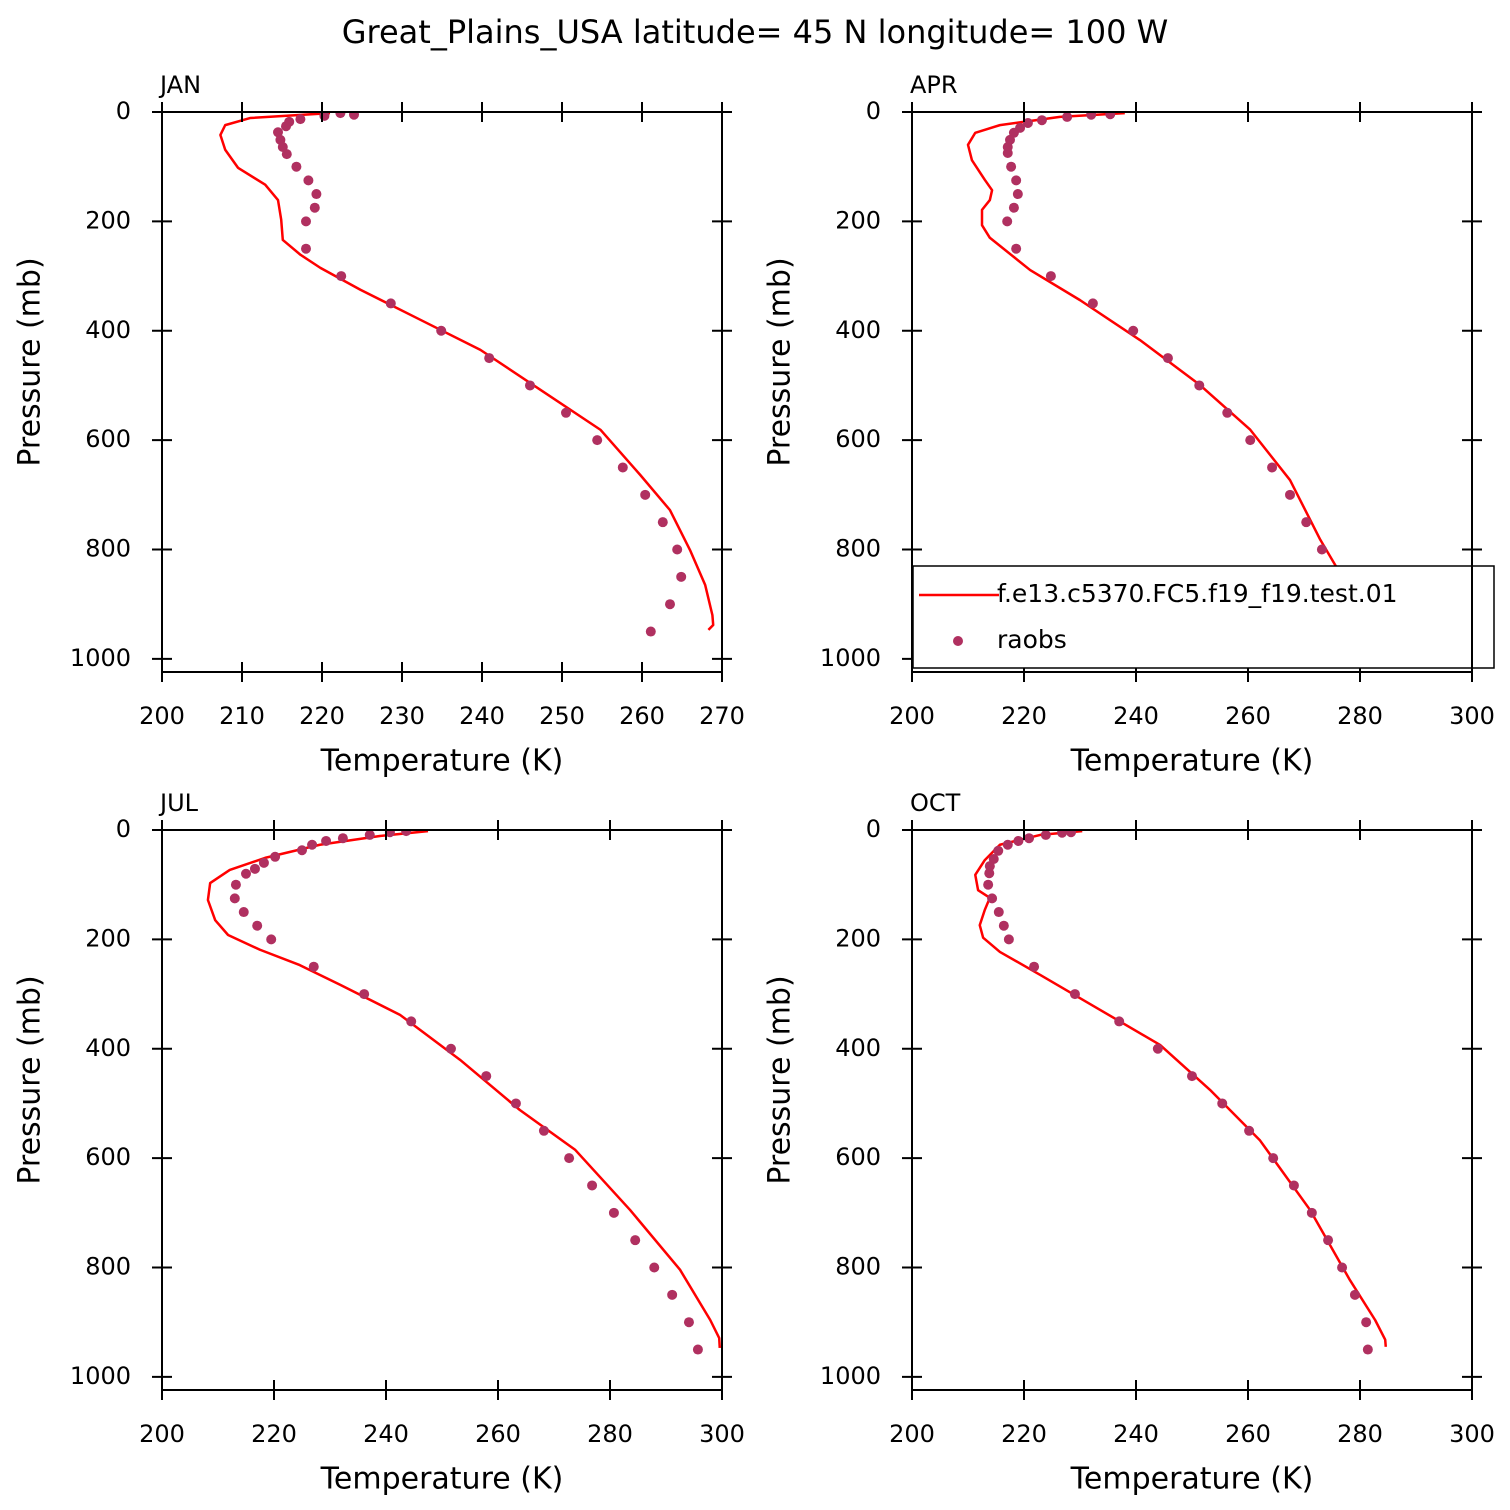  Describe the element at coordinates (1197, 593) in the screenshot. I see `legend-label: f.e13.c5370.FC5.f19_f19.test.01` at that location.